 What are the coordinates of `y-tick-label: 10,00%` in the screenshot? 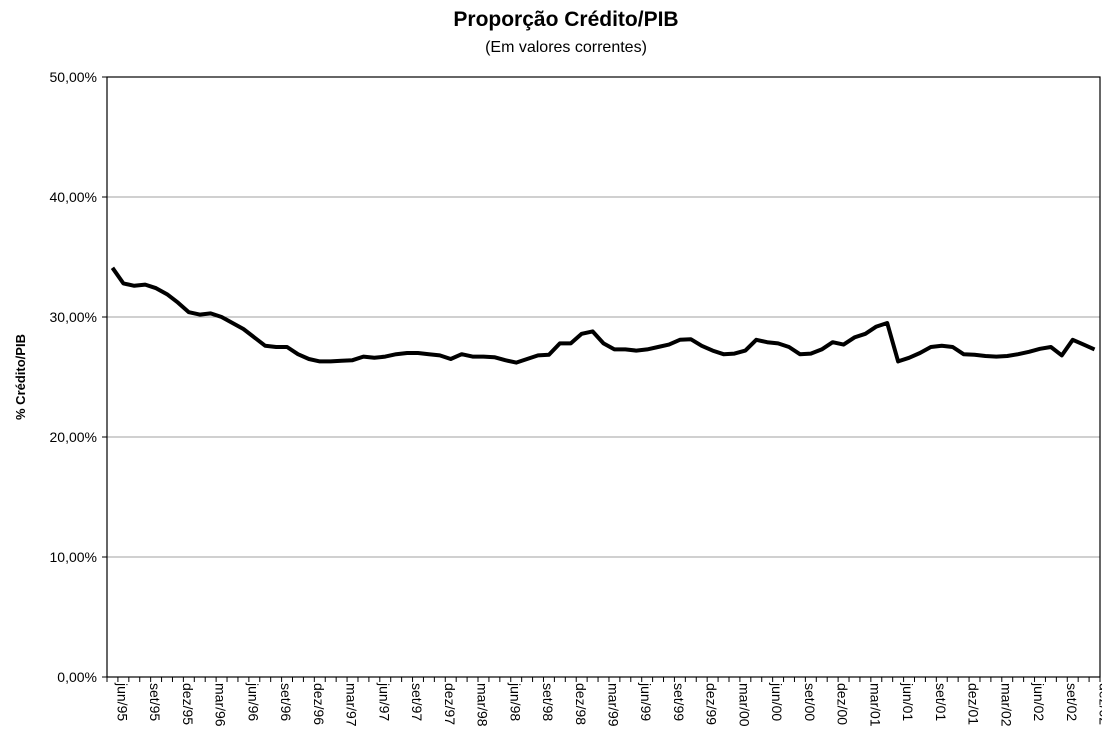 It's located at (73, 557).